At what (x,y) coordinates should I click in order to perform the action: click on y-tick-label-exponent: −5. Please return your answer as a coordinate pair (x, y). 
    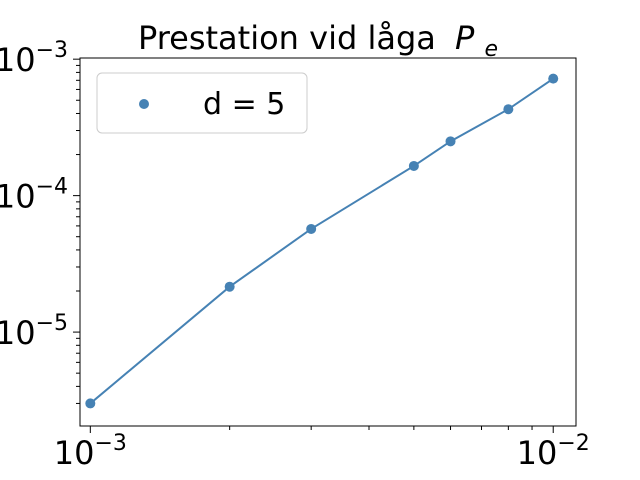
    Looking at the image, I should click on (52, 323).